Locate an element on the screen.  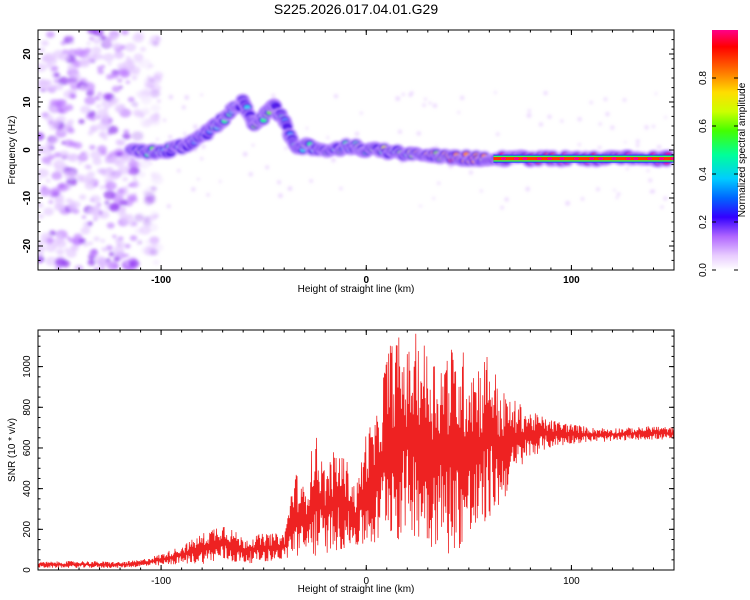
x-tick-label: -100 is located at coordinates (161, 581).